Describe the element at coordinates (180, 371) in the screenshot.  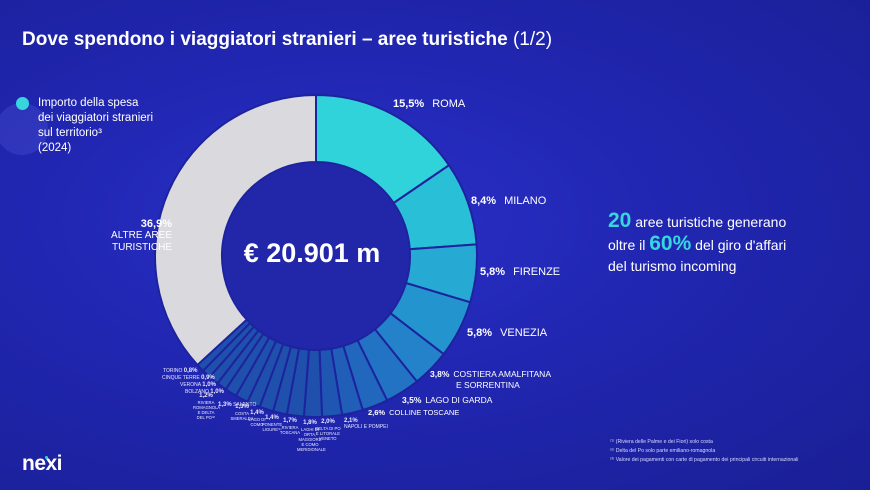
I see `label-torino: TORINO 0,8%` at that location.